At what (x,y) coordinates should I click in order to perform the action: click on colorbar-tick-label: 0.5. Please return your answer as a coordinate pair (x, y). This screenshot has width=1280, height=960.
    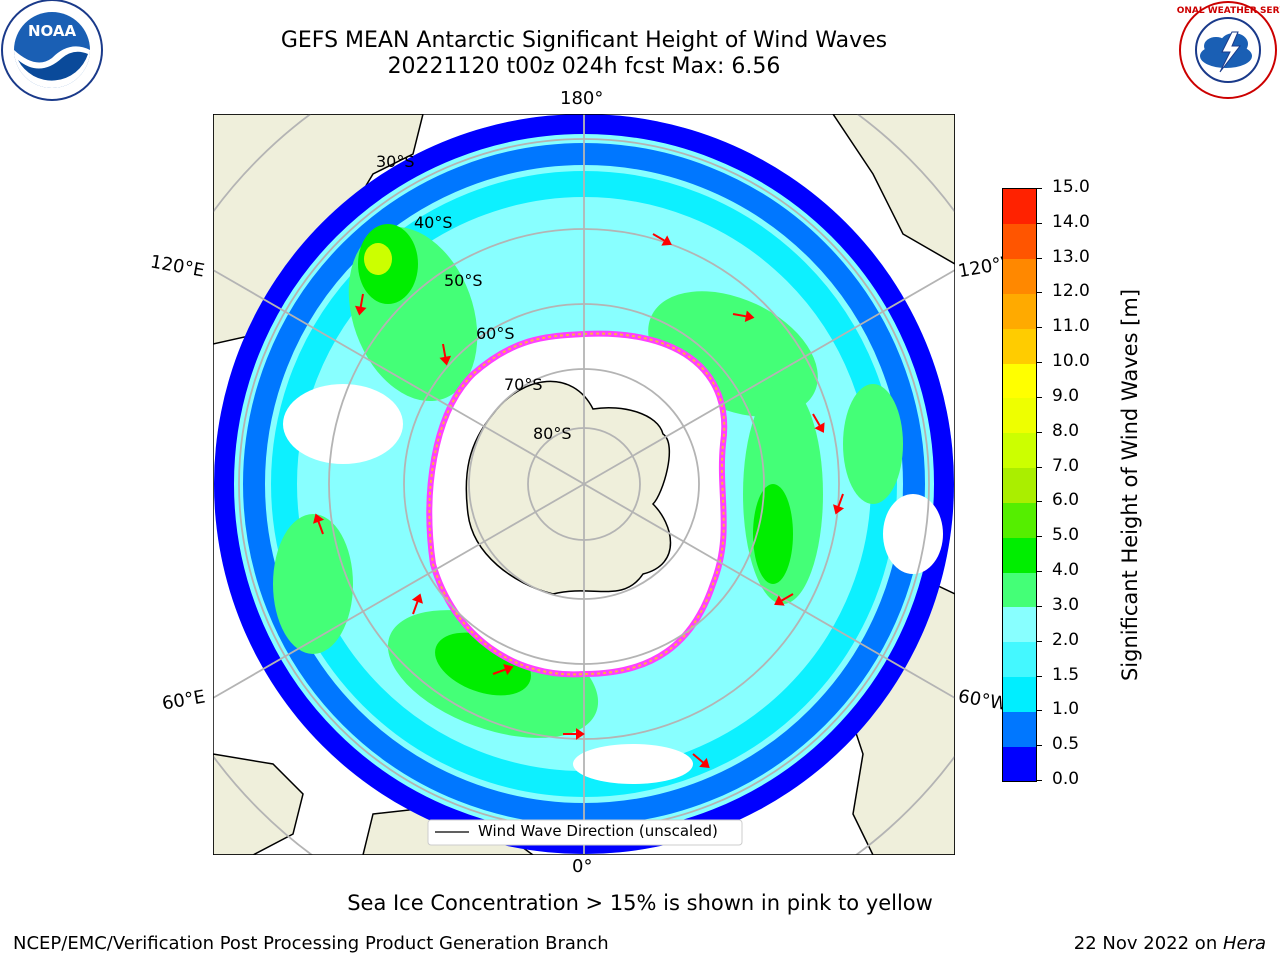
    Looking at the image, I should click on (1066, 744).